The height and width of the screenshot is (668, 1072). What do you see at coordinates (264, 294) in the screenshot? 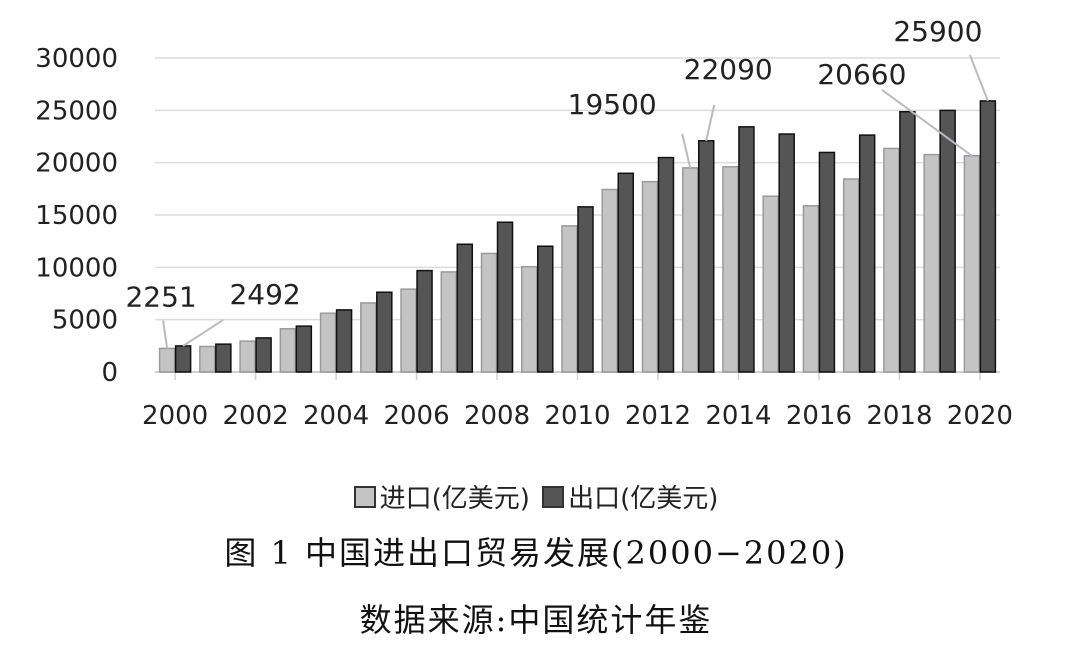
I see `data-label: 2492` at bounding box center [264, 294].